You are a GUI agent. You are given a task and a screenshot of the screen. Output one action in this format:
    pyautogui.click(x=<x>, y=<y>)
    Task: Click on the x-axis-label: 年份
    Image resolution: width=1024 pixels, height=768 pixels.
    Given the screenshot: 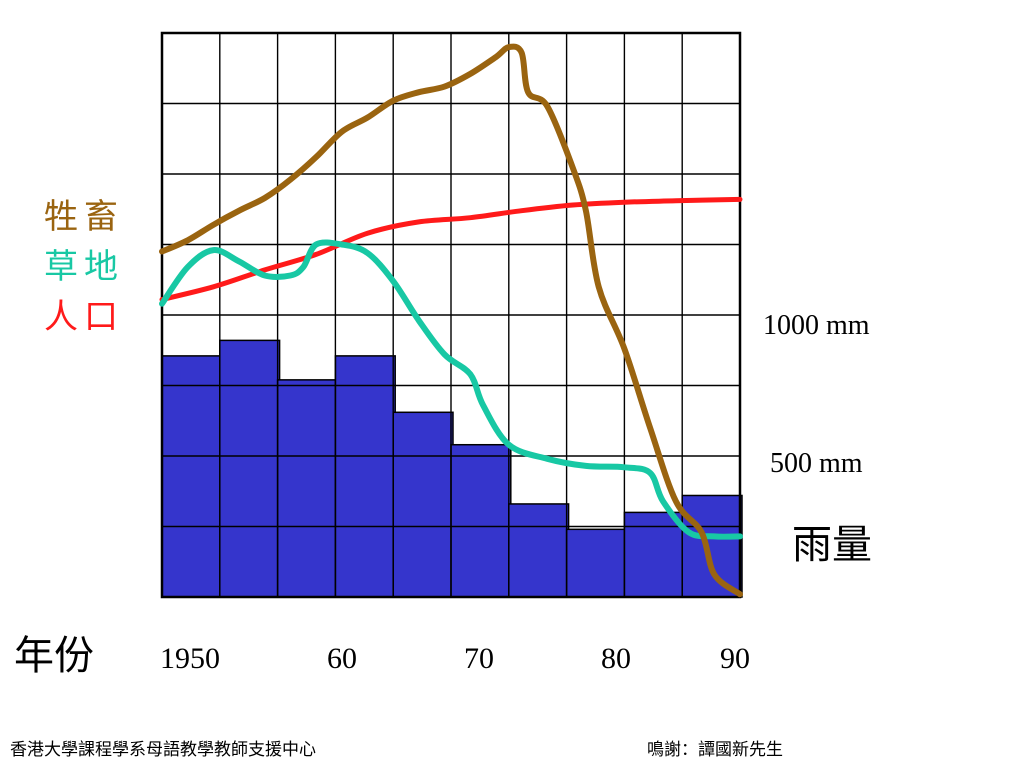 What is the action you would take?
    pyautogui.click(x=54, y=656)
    